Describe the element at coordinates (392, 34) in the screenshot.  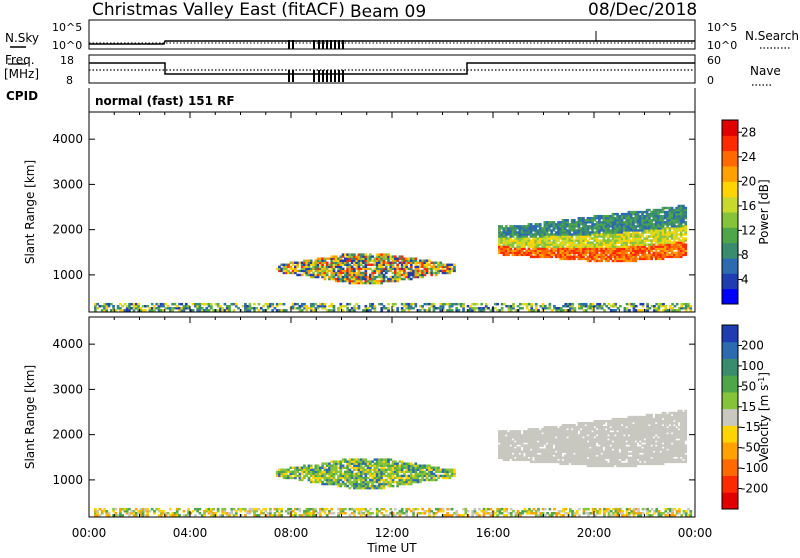
I see `nsky-panel-frame` at that location.